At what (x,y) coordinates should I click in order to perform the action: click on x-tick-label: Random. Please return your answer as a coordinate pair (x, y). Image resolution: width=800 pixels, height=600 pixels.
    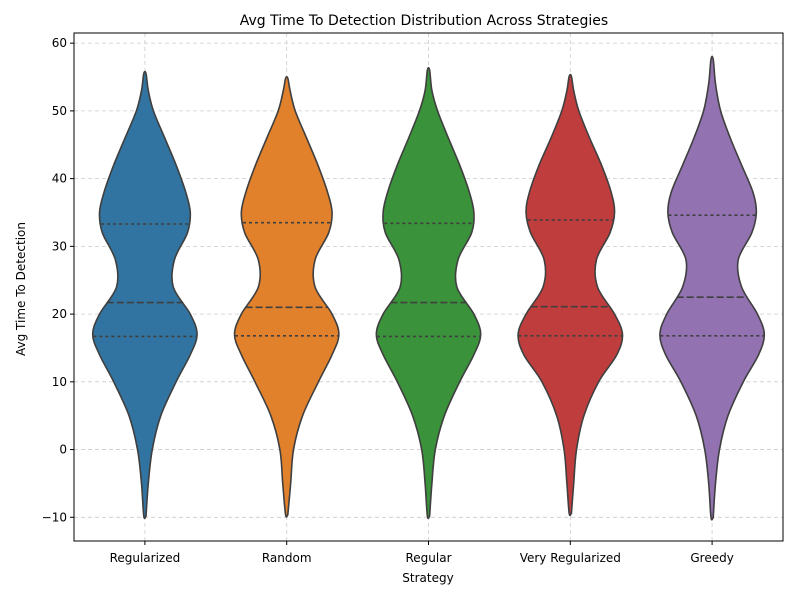
    Looking at the image, I should click on (287, 558).